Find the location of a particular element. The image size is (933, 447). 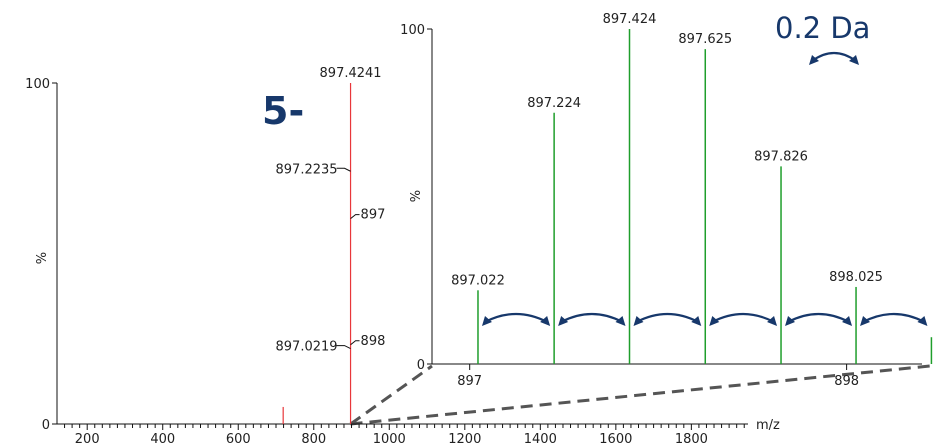

main-x-tick-label: 1200 is located at coordinates (464, 439).